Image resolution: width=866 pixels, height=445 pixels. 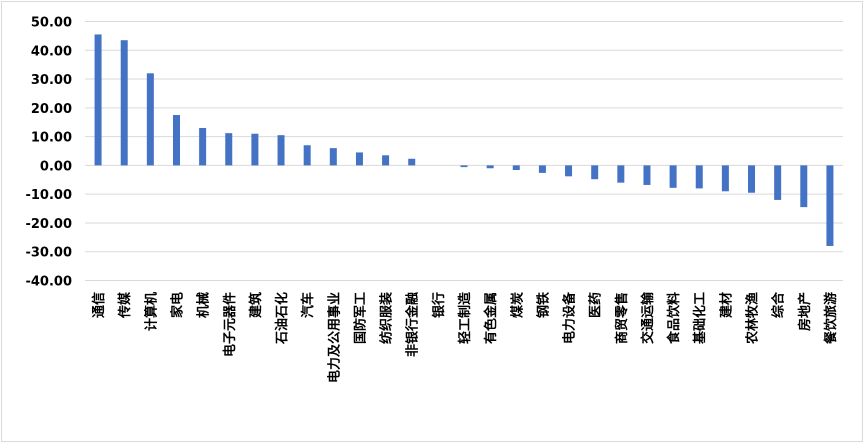 I want to click on x-tick-label: 电力设备, so click(x=570, y=317).